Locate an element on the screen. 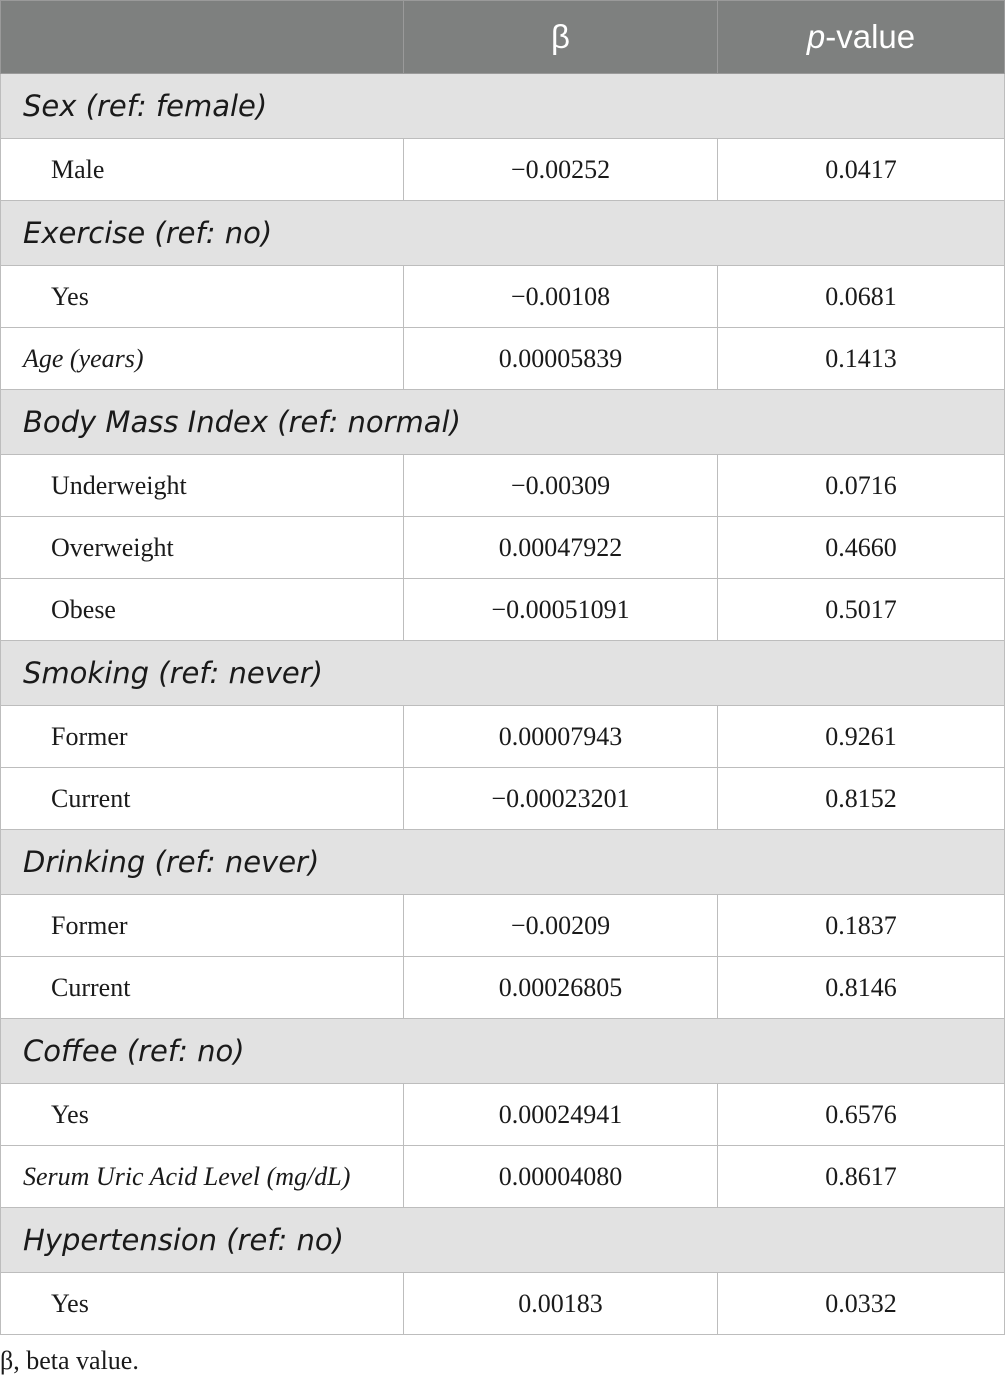 This screenshot has height=1385, width=1005. header-p-rest: -value is located at coordinates (870, 36).